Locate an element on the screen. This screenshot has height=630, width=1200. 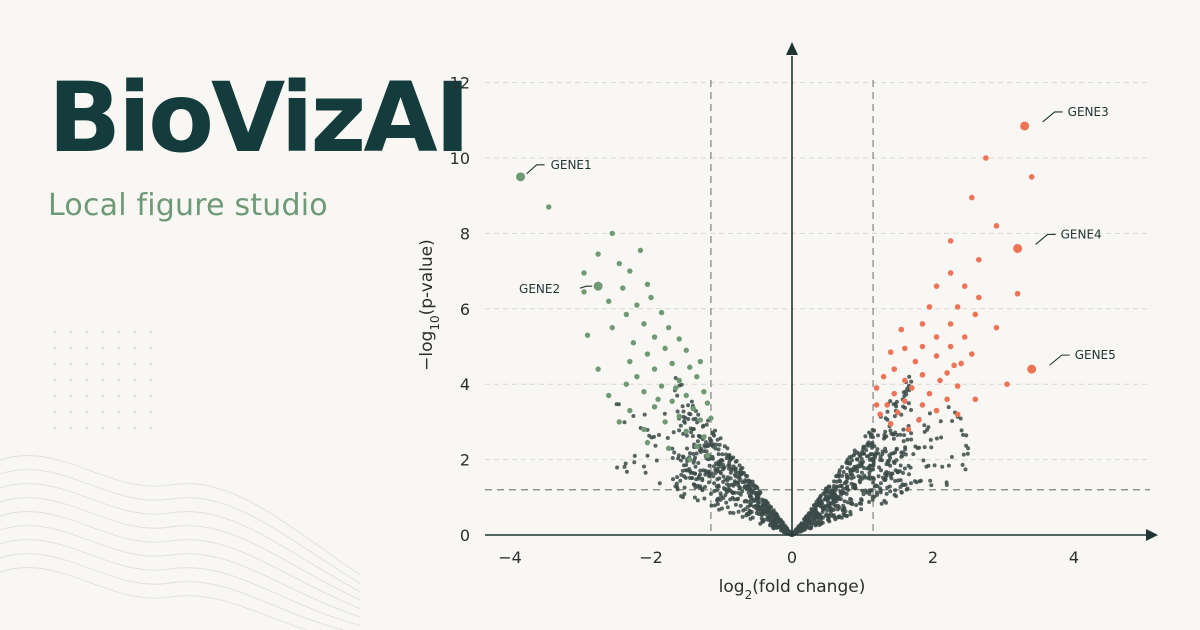
labeled-gene-point is located at coordinates (1032, 369).